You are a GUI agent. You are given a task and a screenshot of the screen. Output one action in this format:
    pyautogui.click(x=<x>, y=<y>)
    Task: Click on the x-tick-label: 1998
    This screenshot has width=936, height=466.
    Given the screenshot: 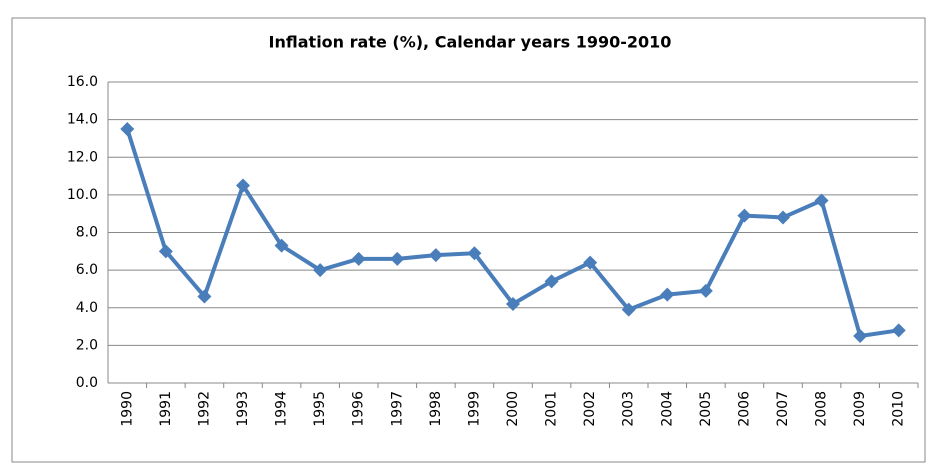 What is the action you would take?
    pyautogui.click(x=436, y=409)
    